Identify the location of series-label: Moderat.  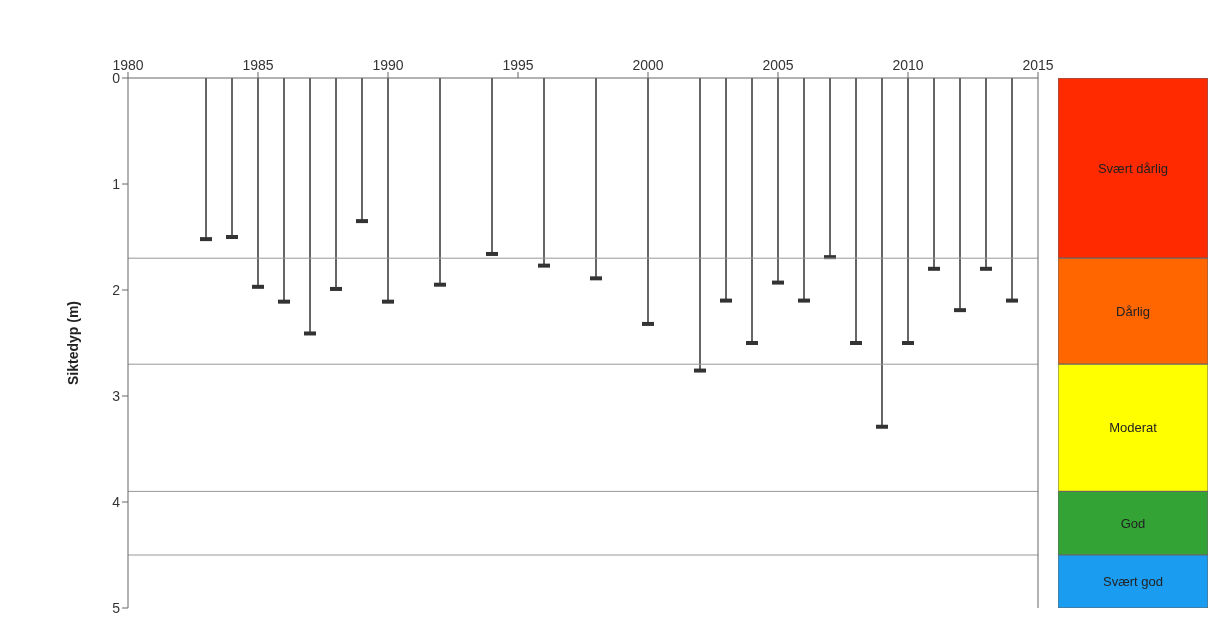
(1133, 428).